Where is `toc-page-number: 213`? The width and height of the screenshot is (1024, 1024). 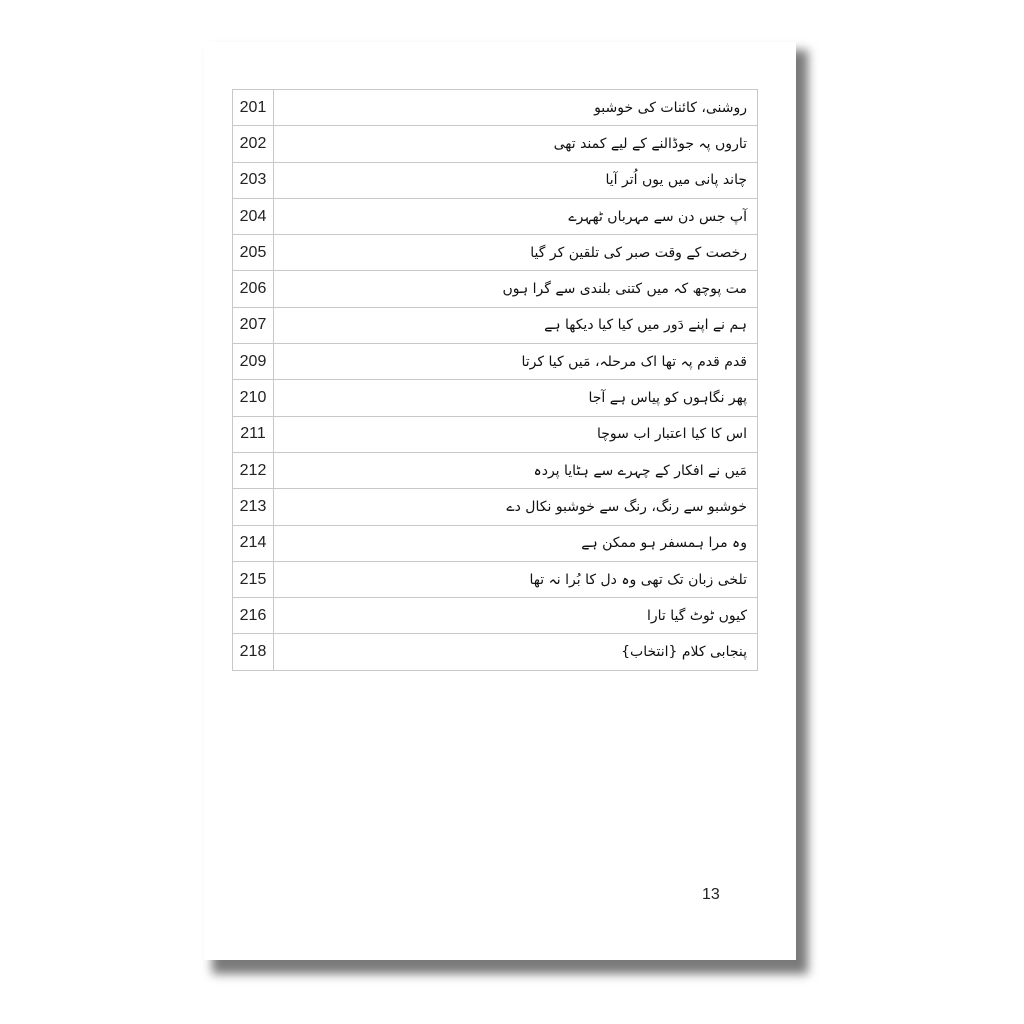
toc-page-number: 213 is located at coordinates (253, 507).